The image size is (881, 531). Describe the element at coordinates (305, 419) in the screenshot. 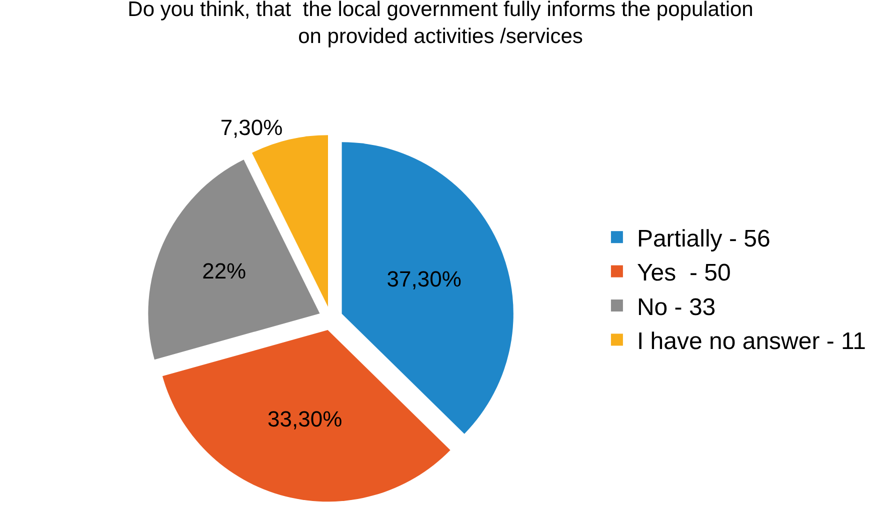

I see `data-label: 33,30%` at that location.